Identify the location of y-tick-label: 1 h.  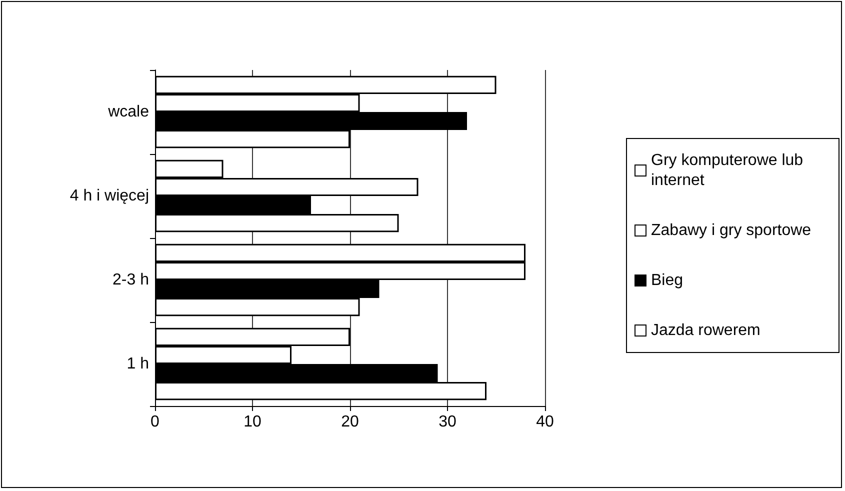
(137, 364).